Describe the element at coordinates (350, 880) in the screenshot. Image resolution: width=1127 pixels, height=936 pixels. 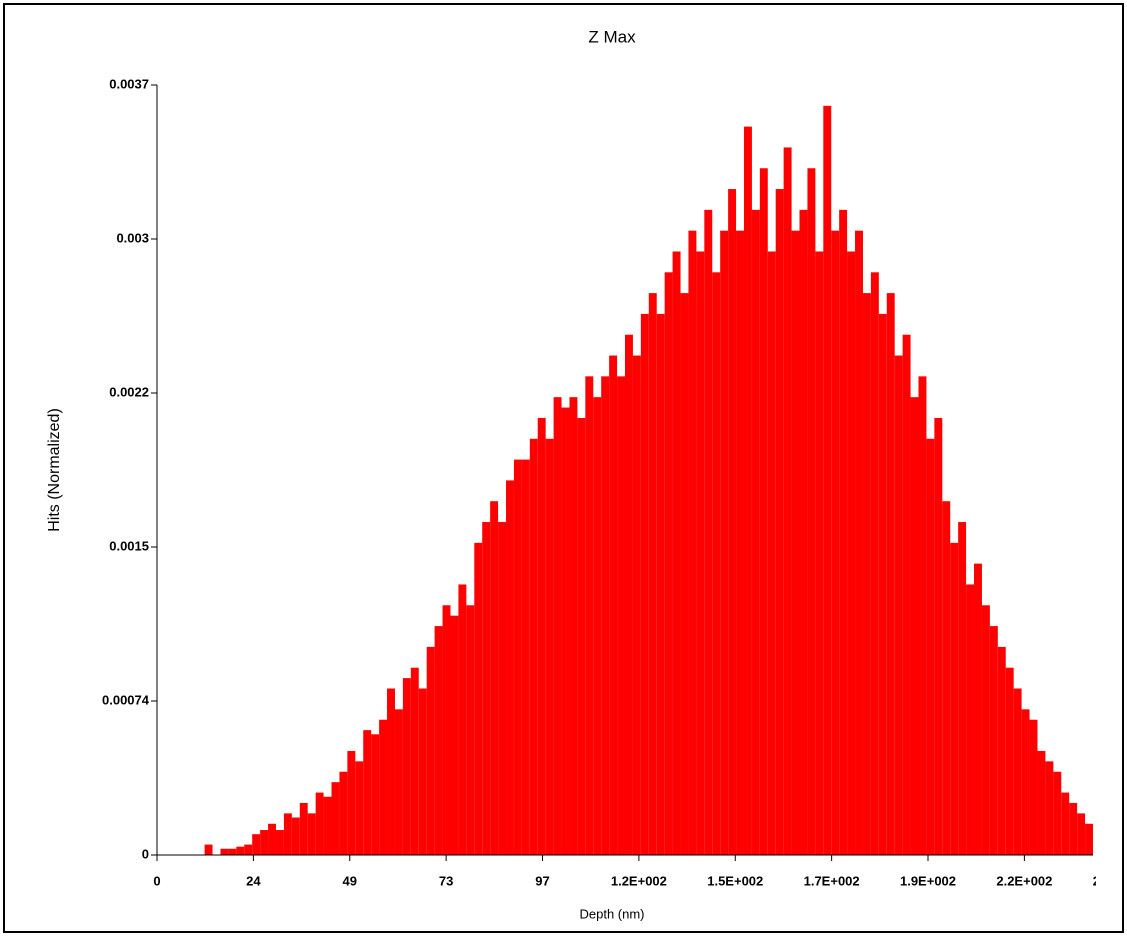
I see `x-tick-label: 49` at that location.